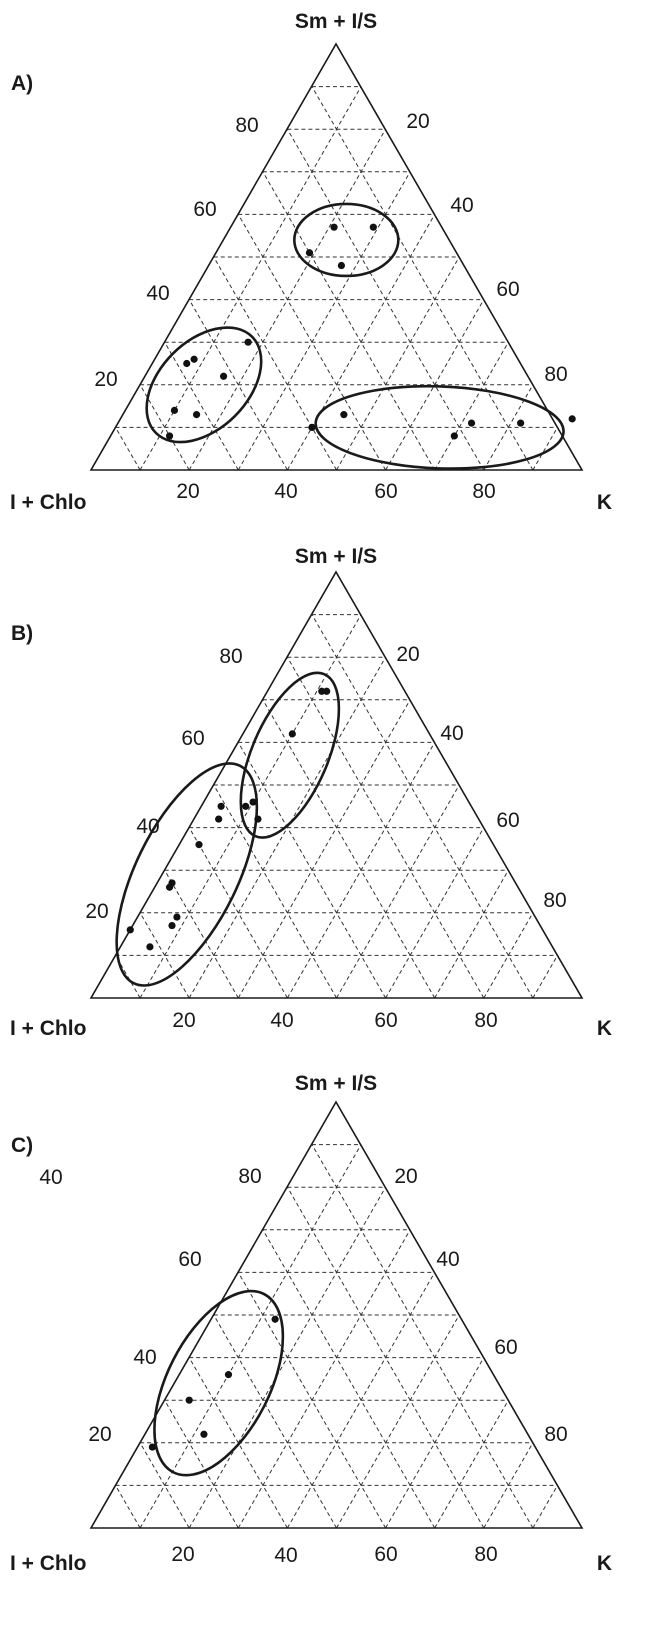 The image size is (656, 1644). What do you see at coordinates (50, 1177) in the screenshot?
I see `stray-tick-label: 40` at bounding box center [50, 1177].